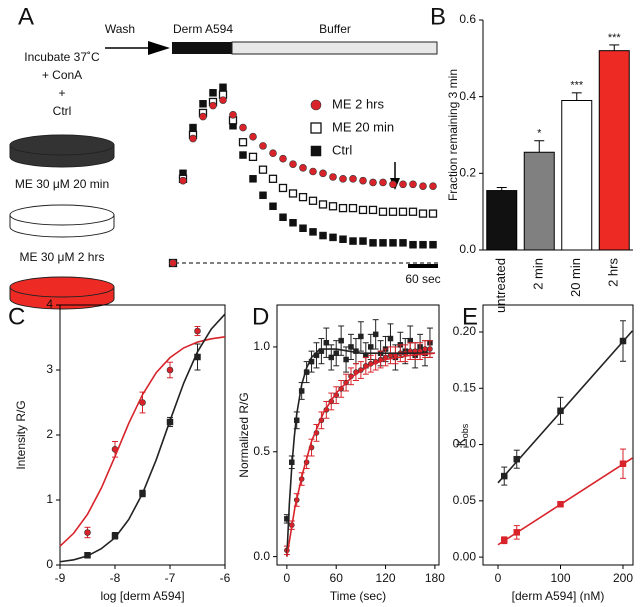 Image resolution: width=640 pixels, height=607 pixels. I want to click on y-tick-label: 0.15, so click(465, 387).